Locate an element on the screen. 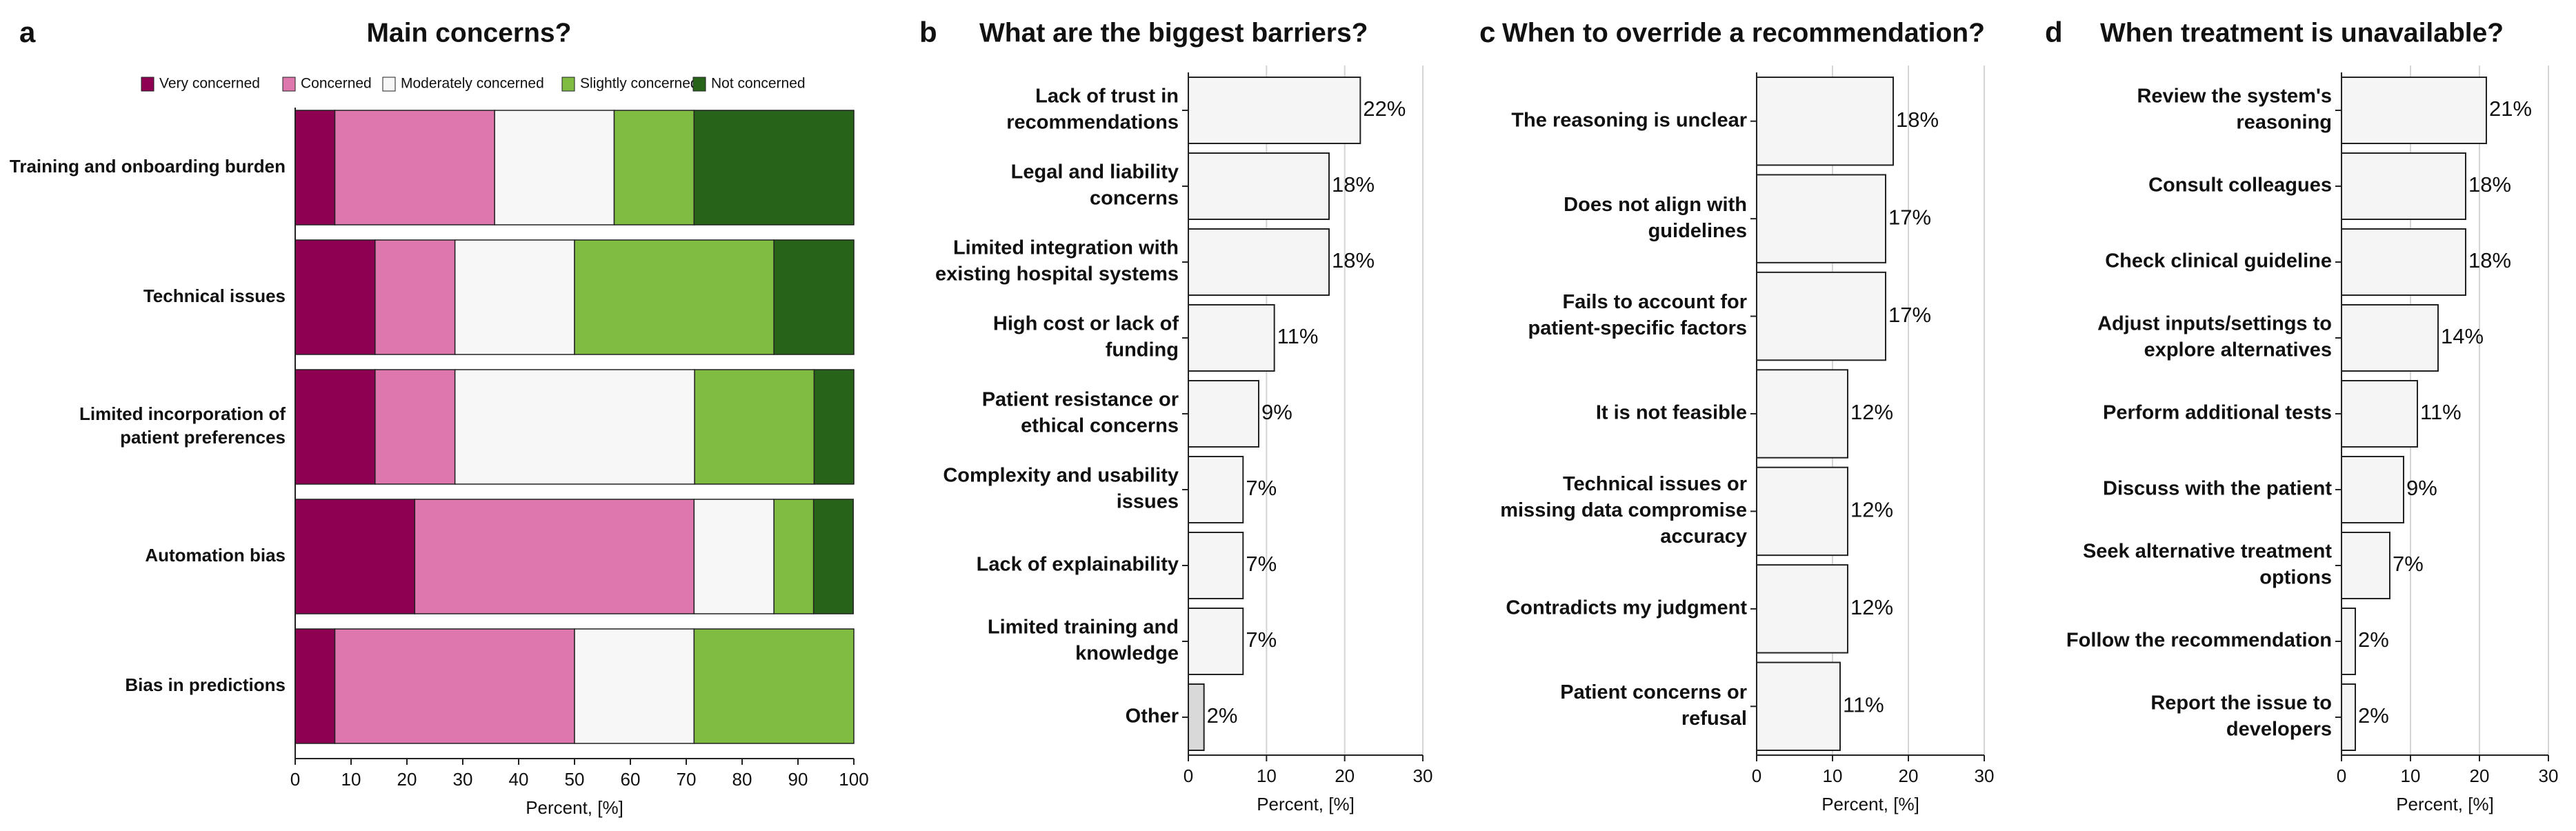 This screenshot has width=2576, height=831. data-label: 2% is located at coordinates (2373, 640).